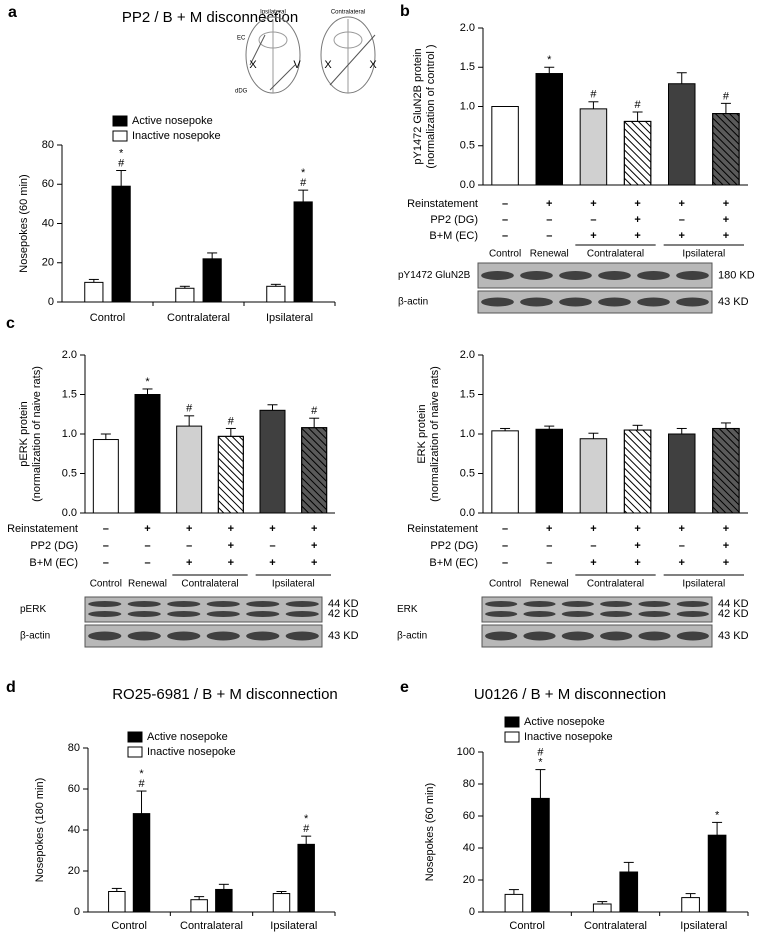  Describe the element at coordinates (733, 614) in the screenshot. I see `blot-size: 42 KD` at that location.